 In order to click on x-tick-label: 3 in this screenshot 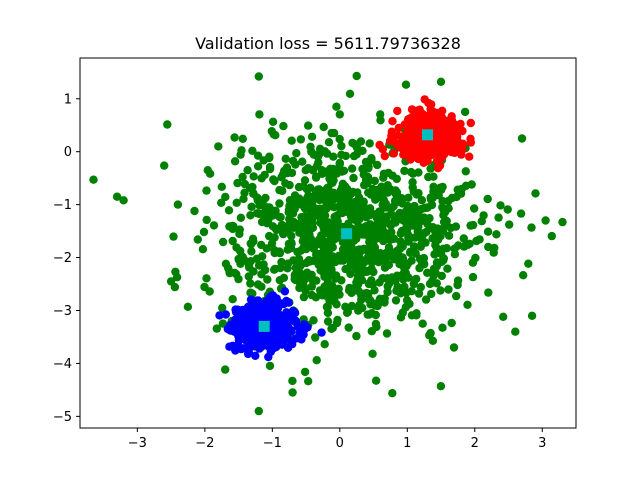, I will do `click(542, 443)`.